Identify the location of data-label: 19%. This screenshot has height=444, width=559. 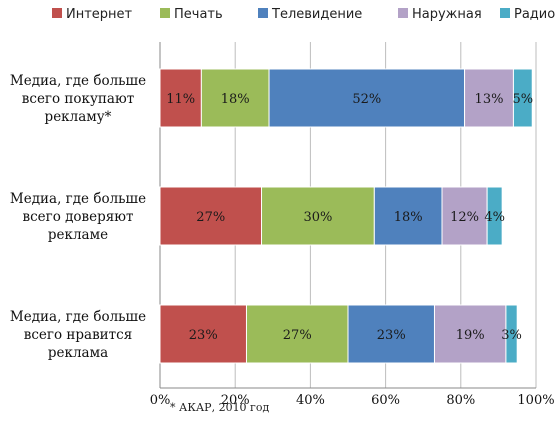
(470, 335).